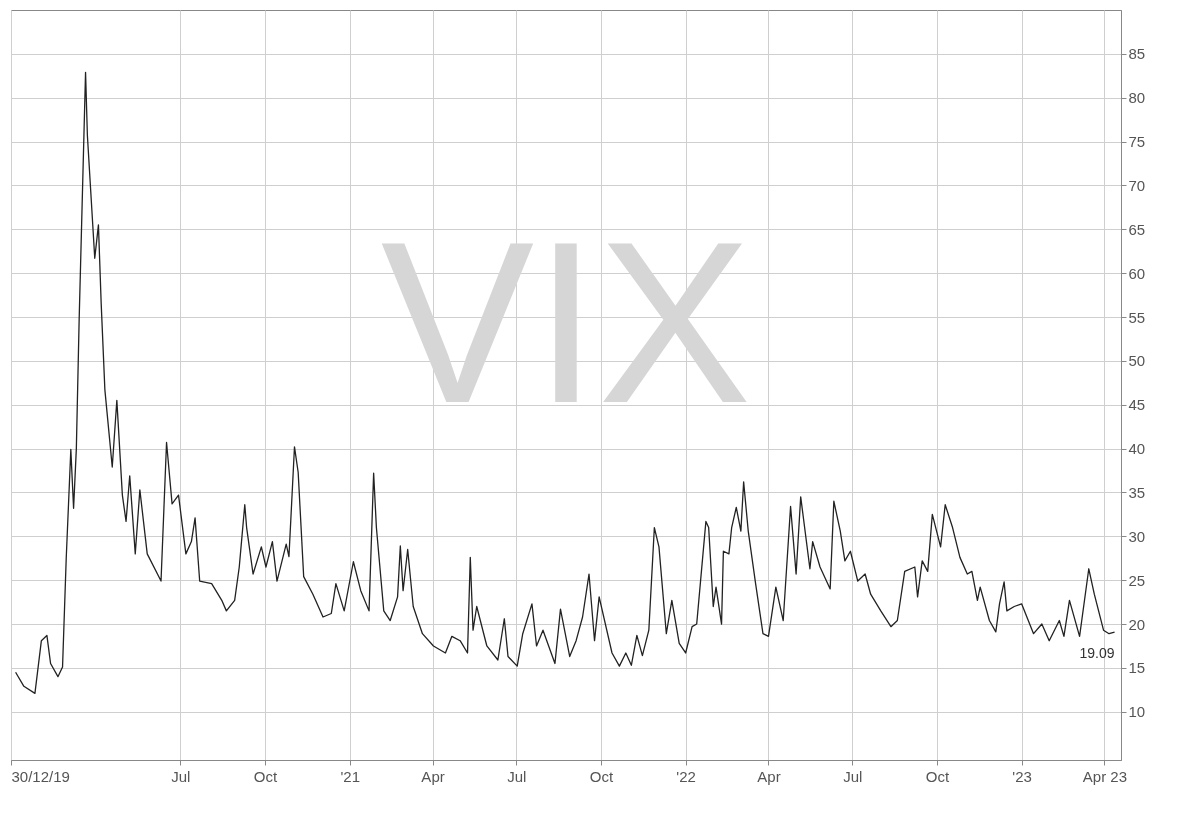 The image size is (1197, 814). I want to click on y-tick-label: 75, so click(1137, 142).